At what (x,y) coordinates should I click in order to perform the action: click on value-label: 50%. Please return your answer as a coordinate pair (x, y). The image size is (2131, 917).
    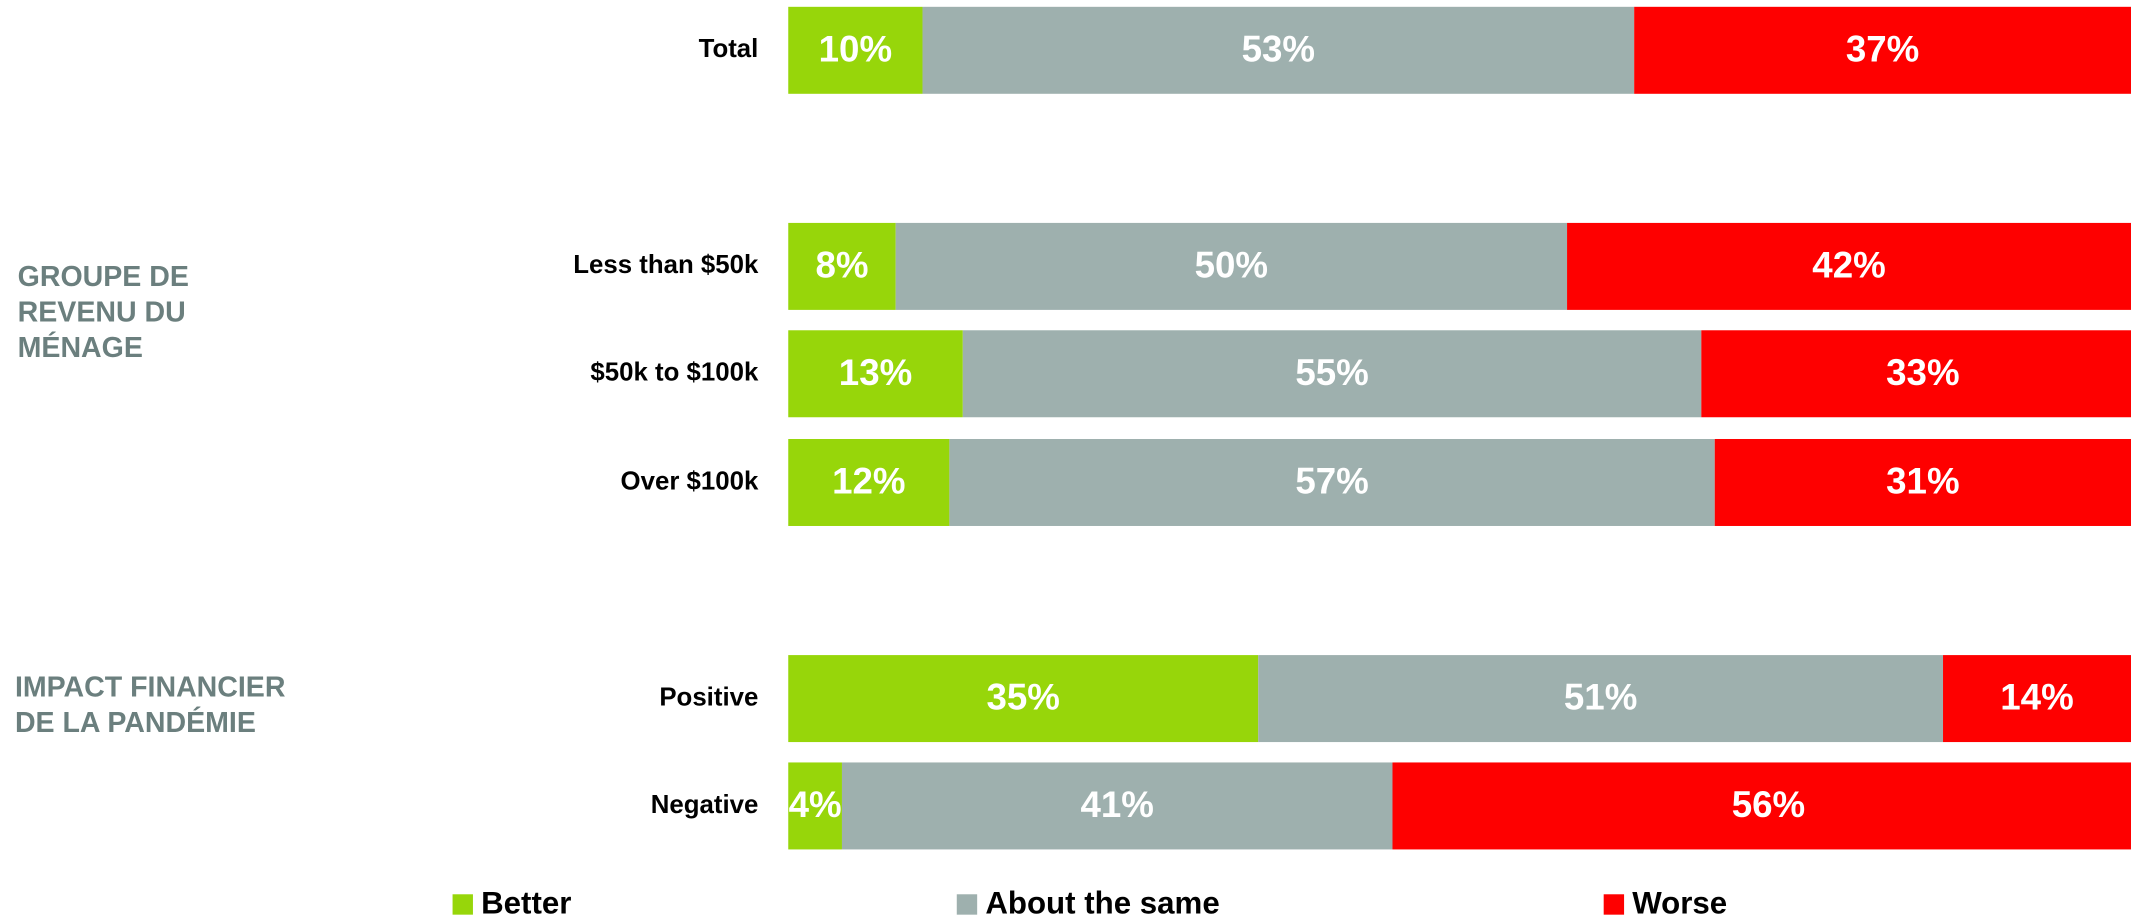
    Looking at the image, I should click on (1231, 264).